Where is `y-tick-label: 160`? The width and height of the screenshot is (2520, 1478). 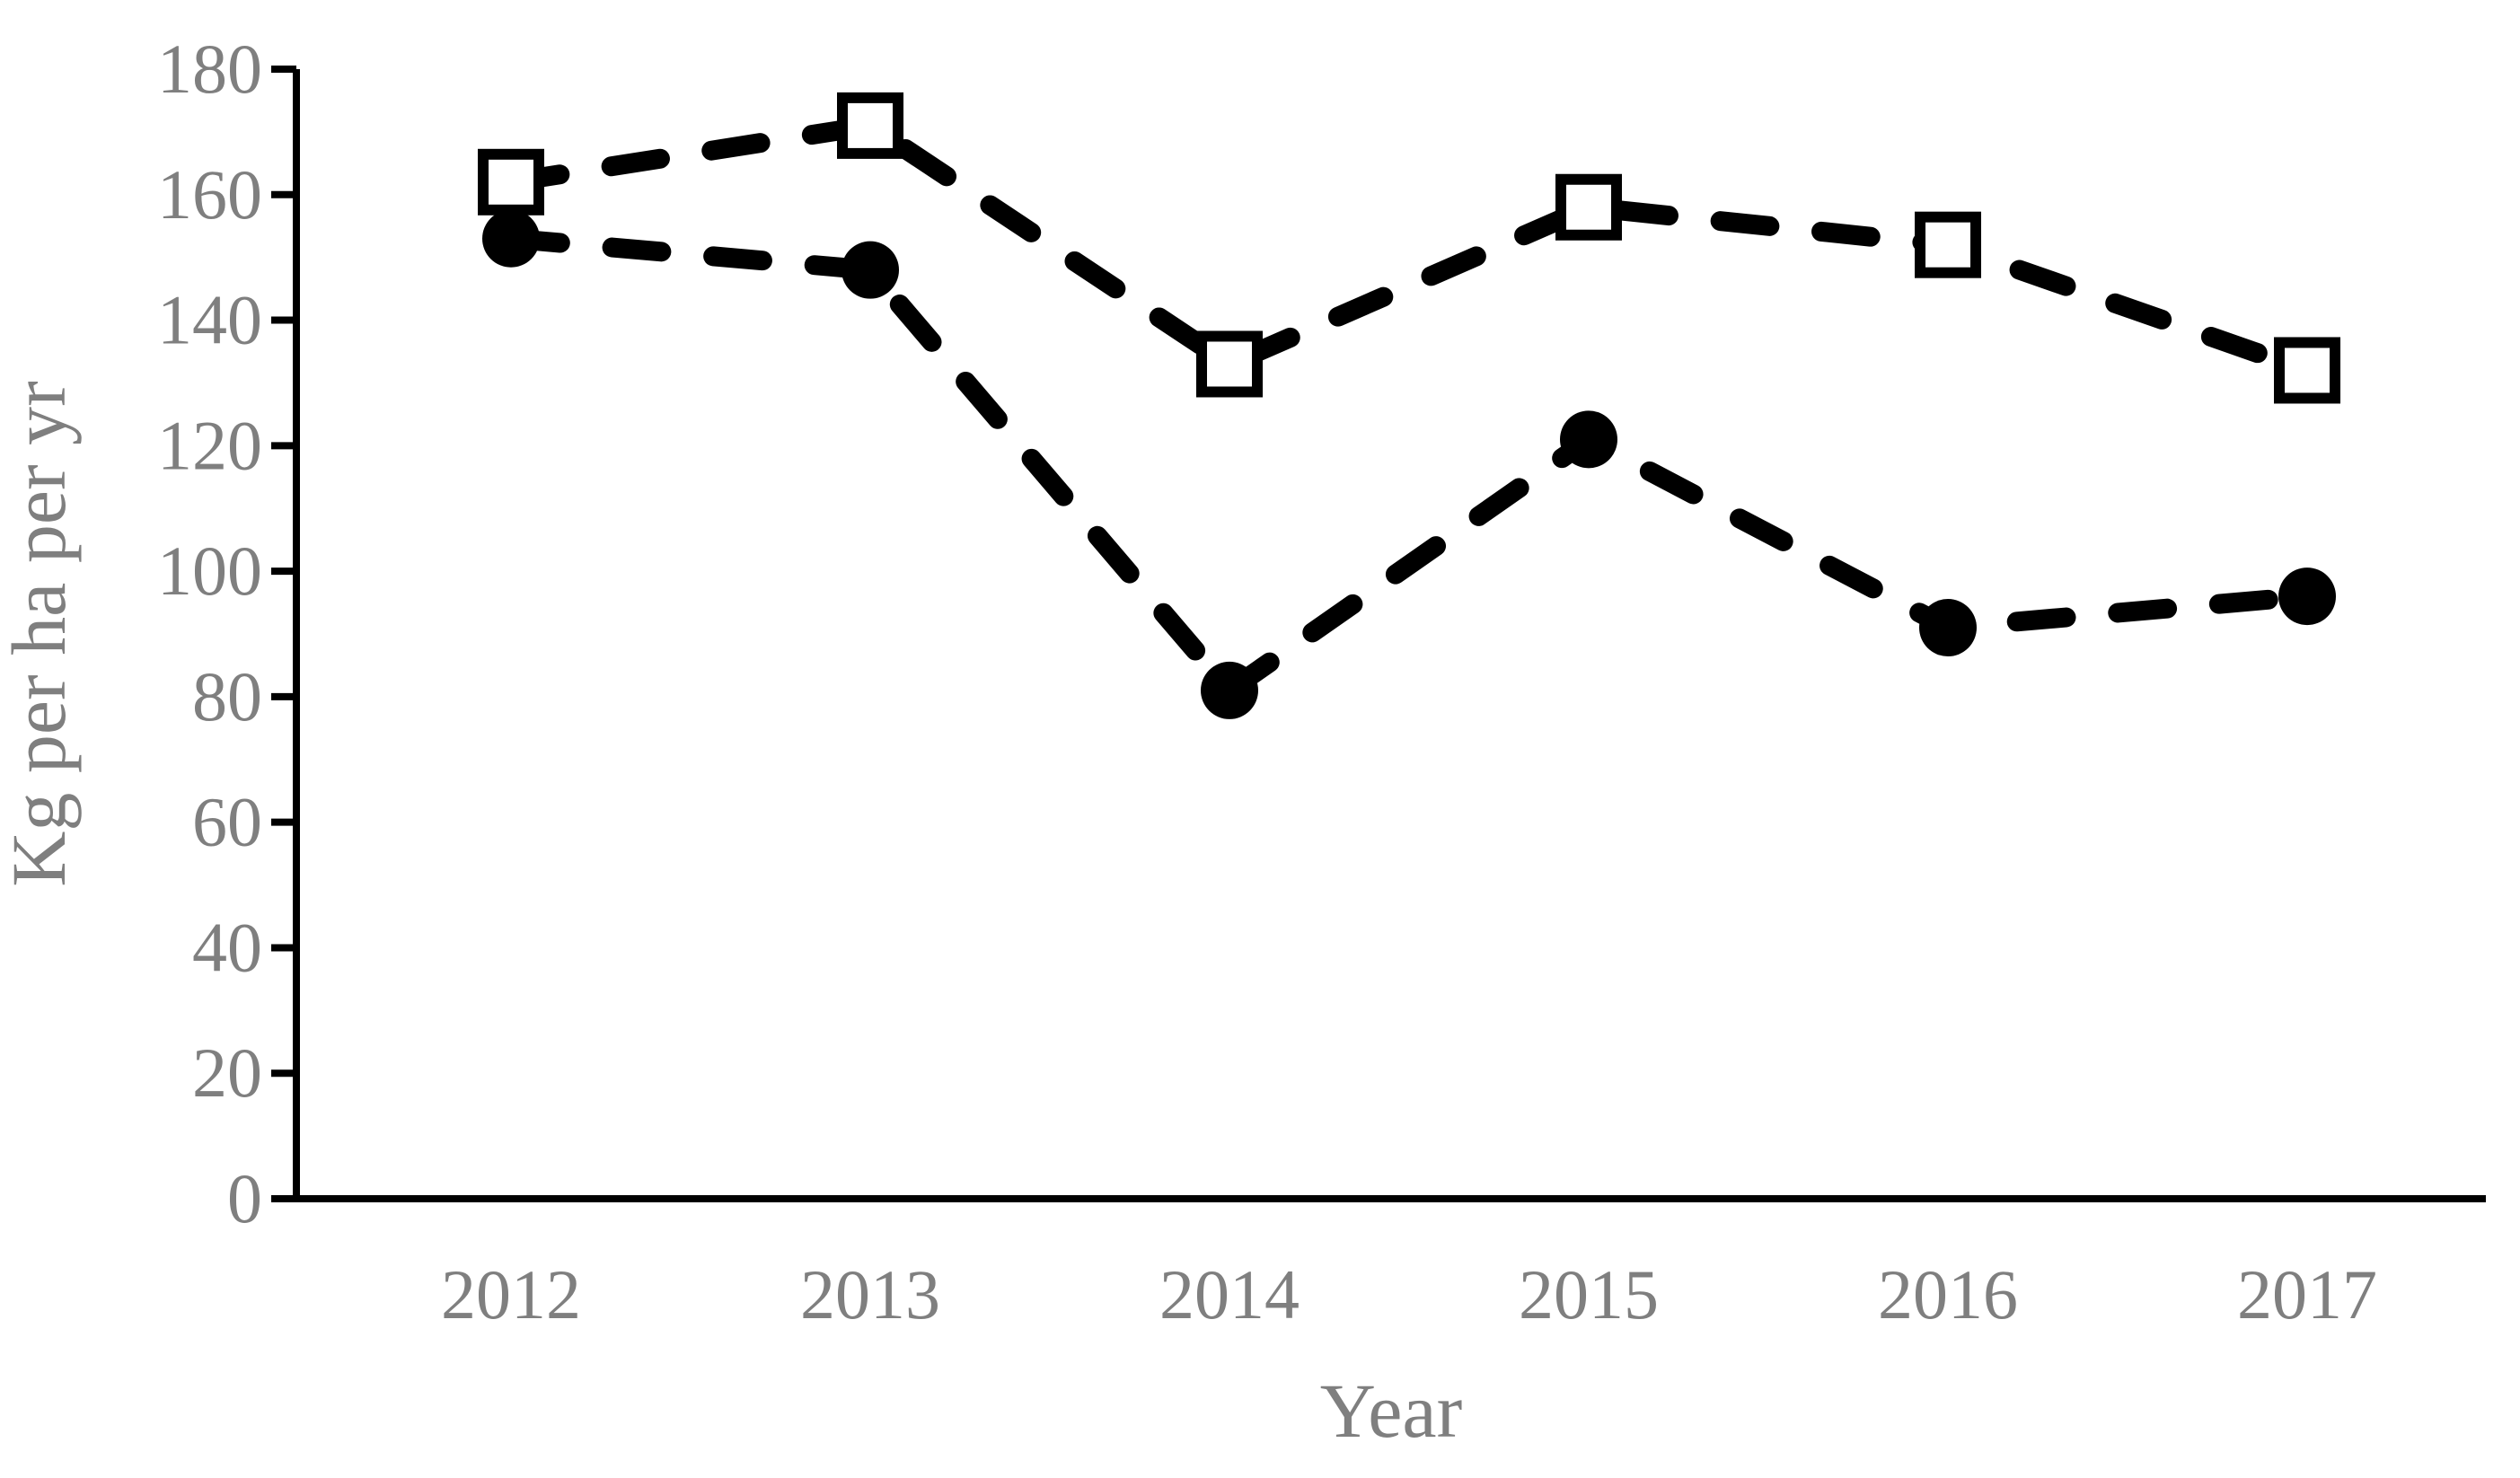
y-tick-label: 160 is located at coordinates (209, 194).